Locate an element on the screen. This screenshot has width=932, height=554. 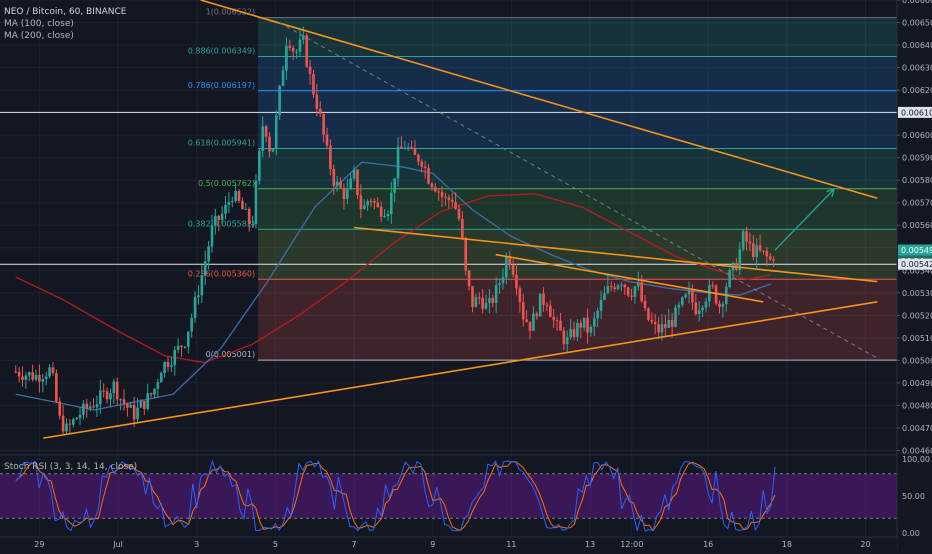
stoch-rsi-title: Stoch RSI (3, 3, 14, 14, close) is located at coordinates (71, 467).